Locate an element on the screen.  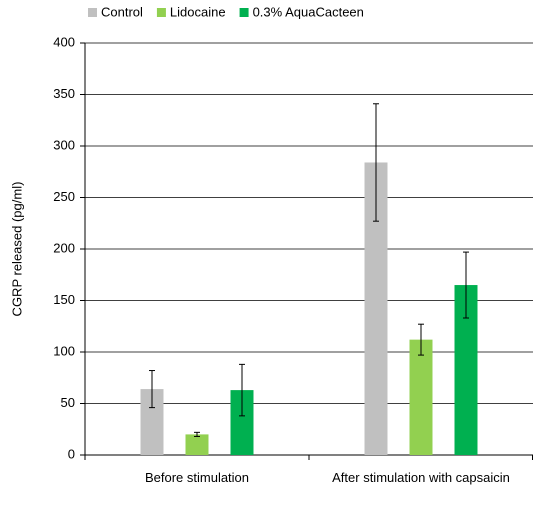
y-tick-label: 100 is located at coordinates (64, 350).